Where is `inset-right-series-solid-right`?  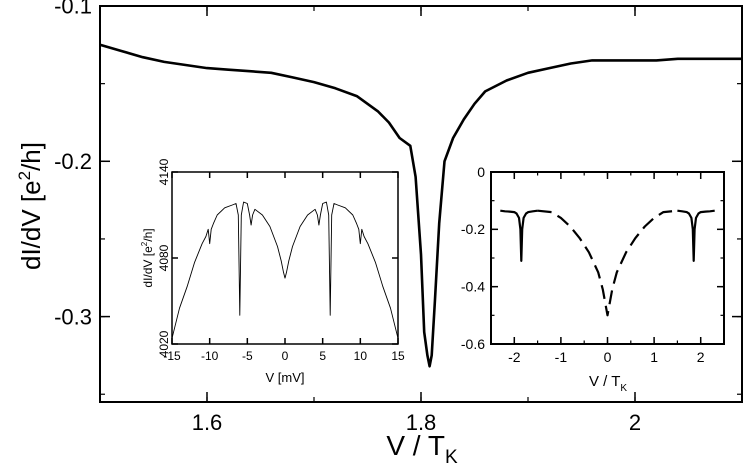
inset-right-series-solid-right is located at coordinates (696, 235).